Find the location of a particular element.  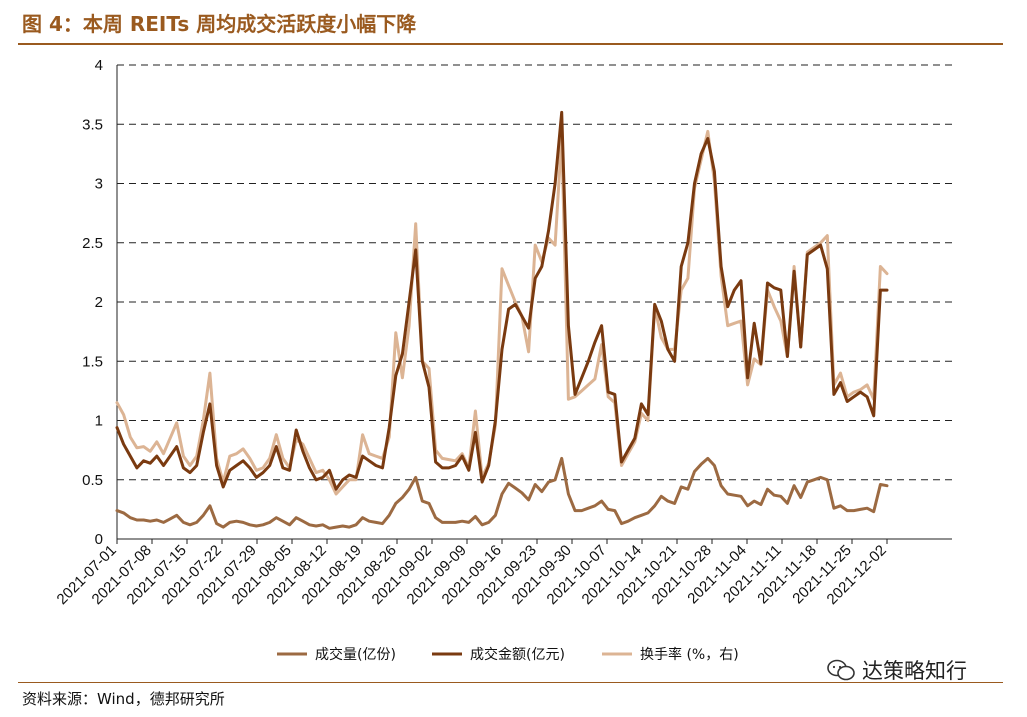

y-tick-label-1: 0.5 is located at coordinates (92, 480).